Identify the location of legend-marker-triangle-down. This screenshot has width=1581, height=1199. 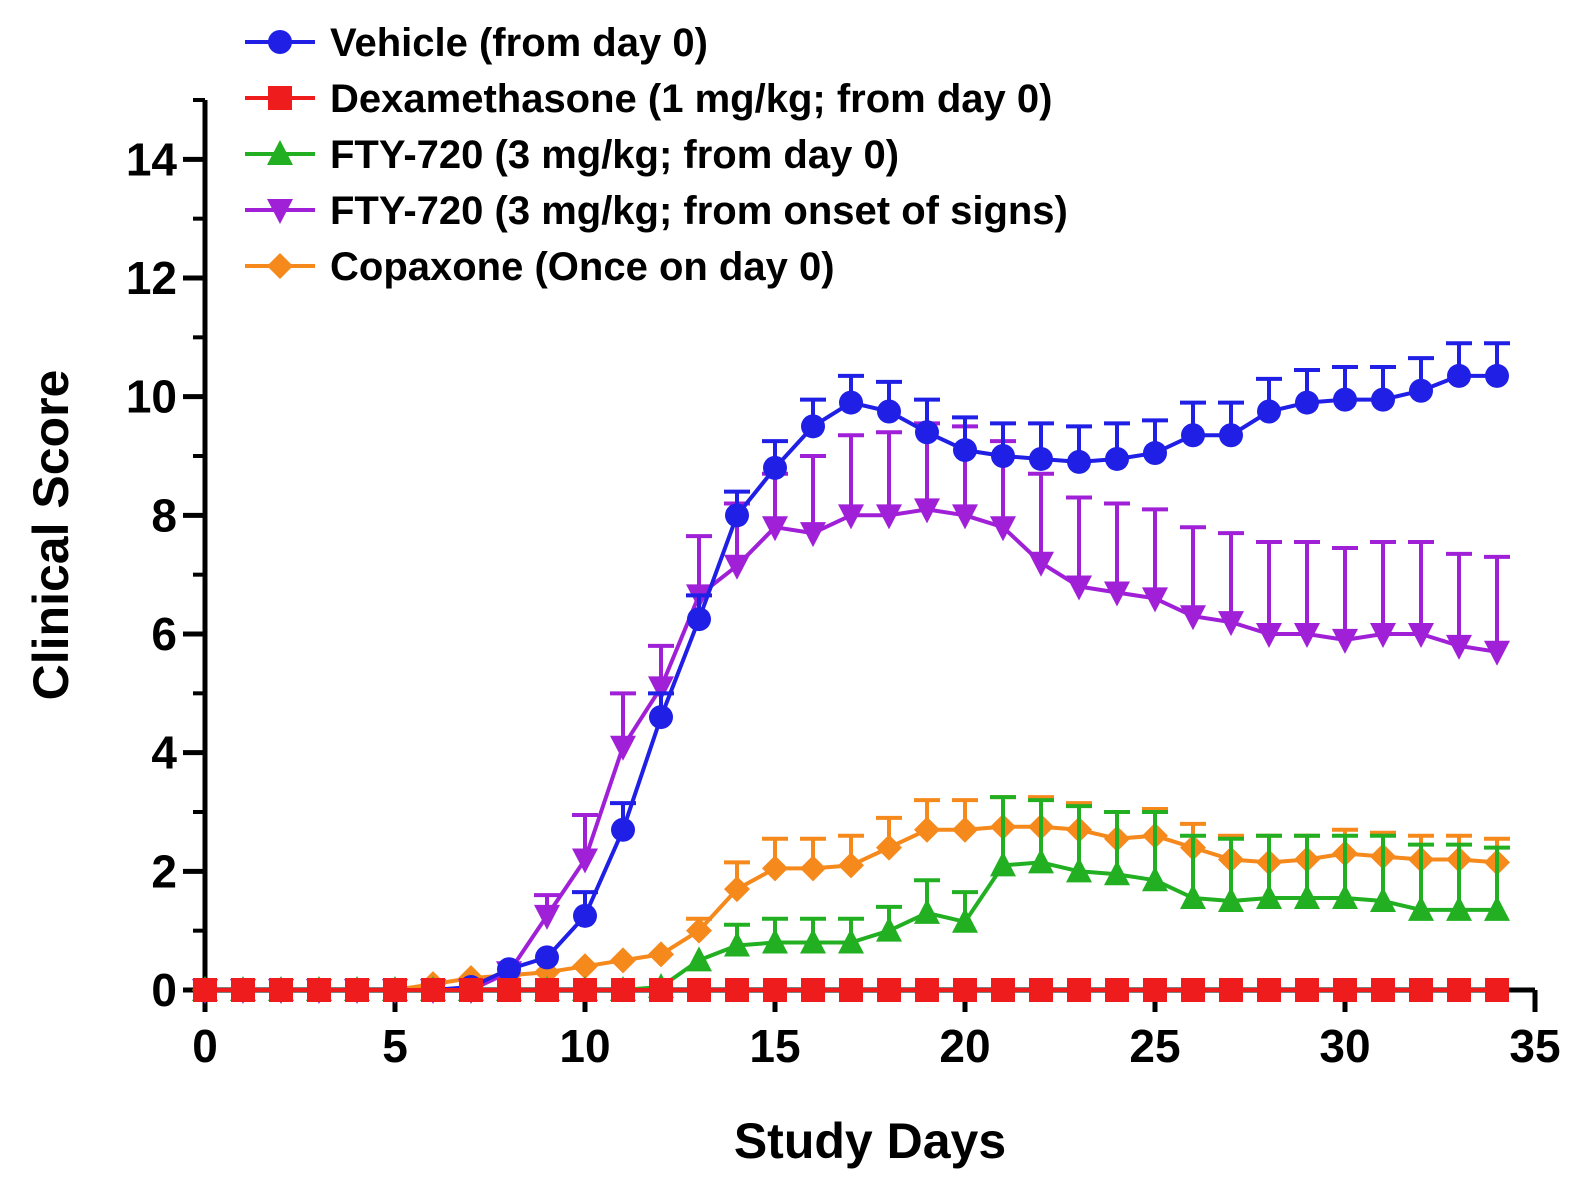
(280, 211).